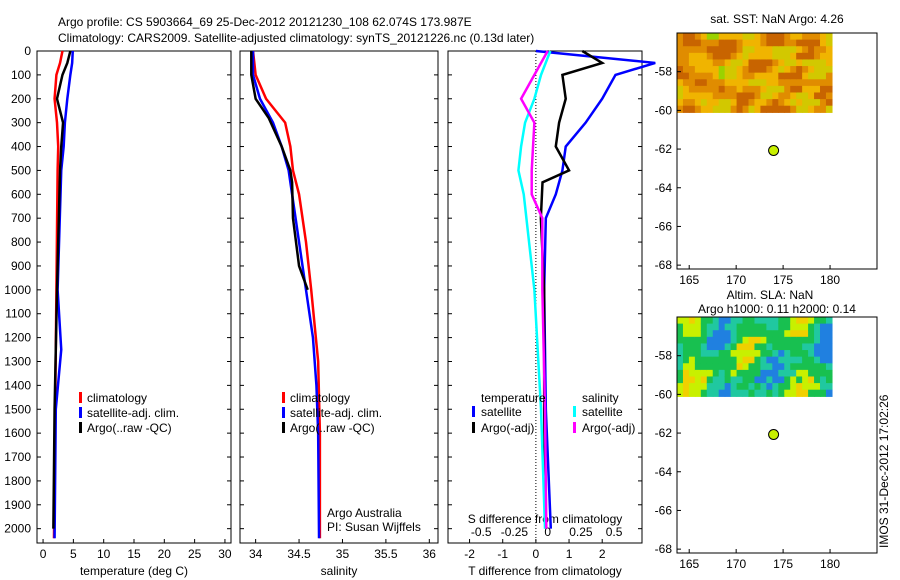 The image size is (900, 580). Describe the element at coordinates (469, 554) in the screenshot. I see `x-tick-label: -2` at that location.